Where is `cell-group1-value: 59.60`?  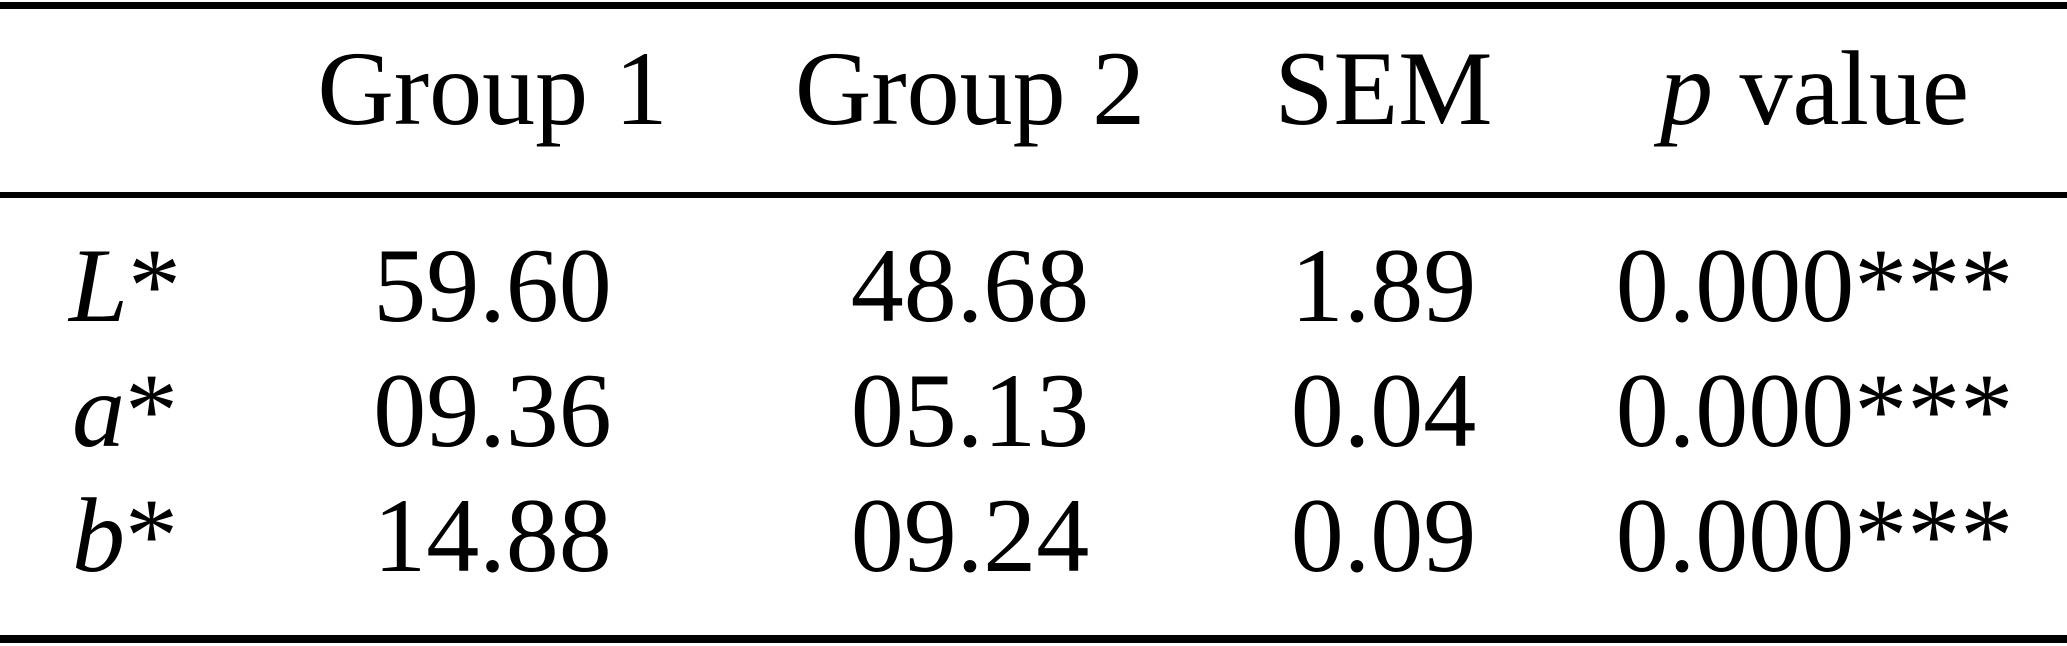 cell-group1-value: 59.60 is located at coordinates (492, 285).